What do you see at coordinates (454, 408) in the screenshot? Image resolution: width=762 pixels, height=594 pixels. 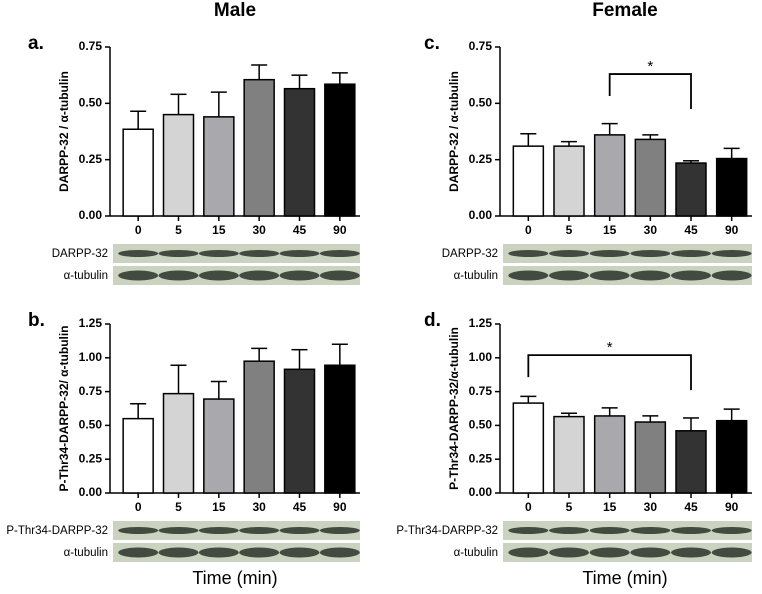 I see `y-axis-label: P-Thr34-DARPP-32/α-tubulin` at bounding box center [454, 408].